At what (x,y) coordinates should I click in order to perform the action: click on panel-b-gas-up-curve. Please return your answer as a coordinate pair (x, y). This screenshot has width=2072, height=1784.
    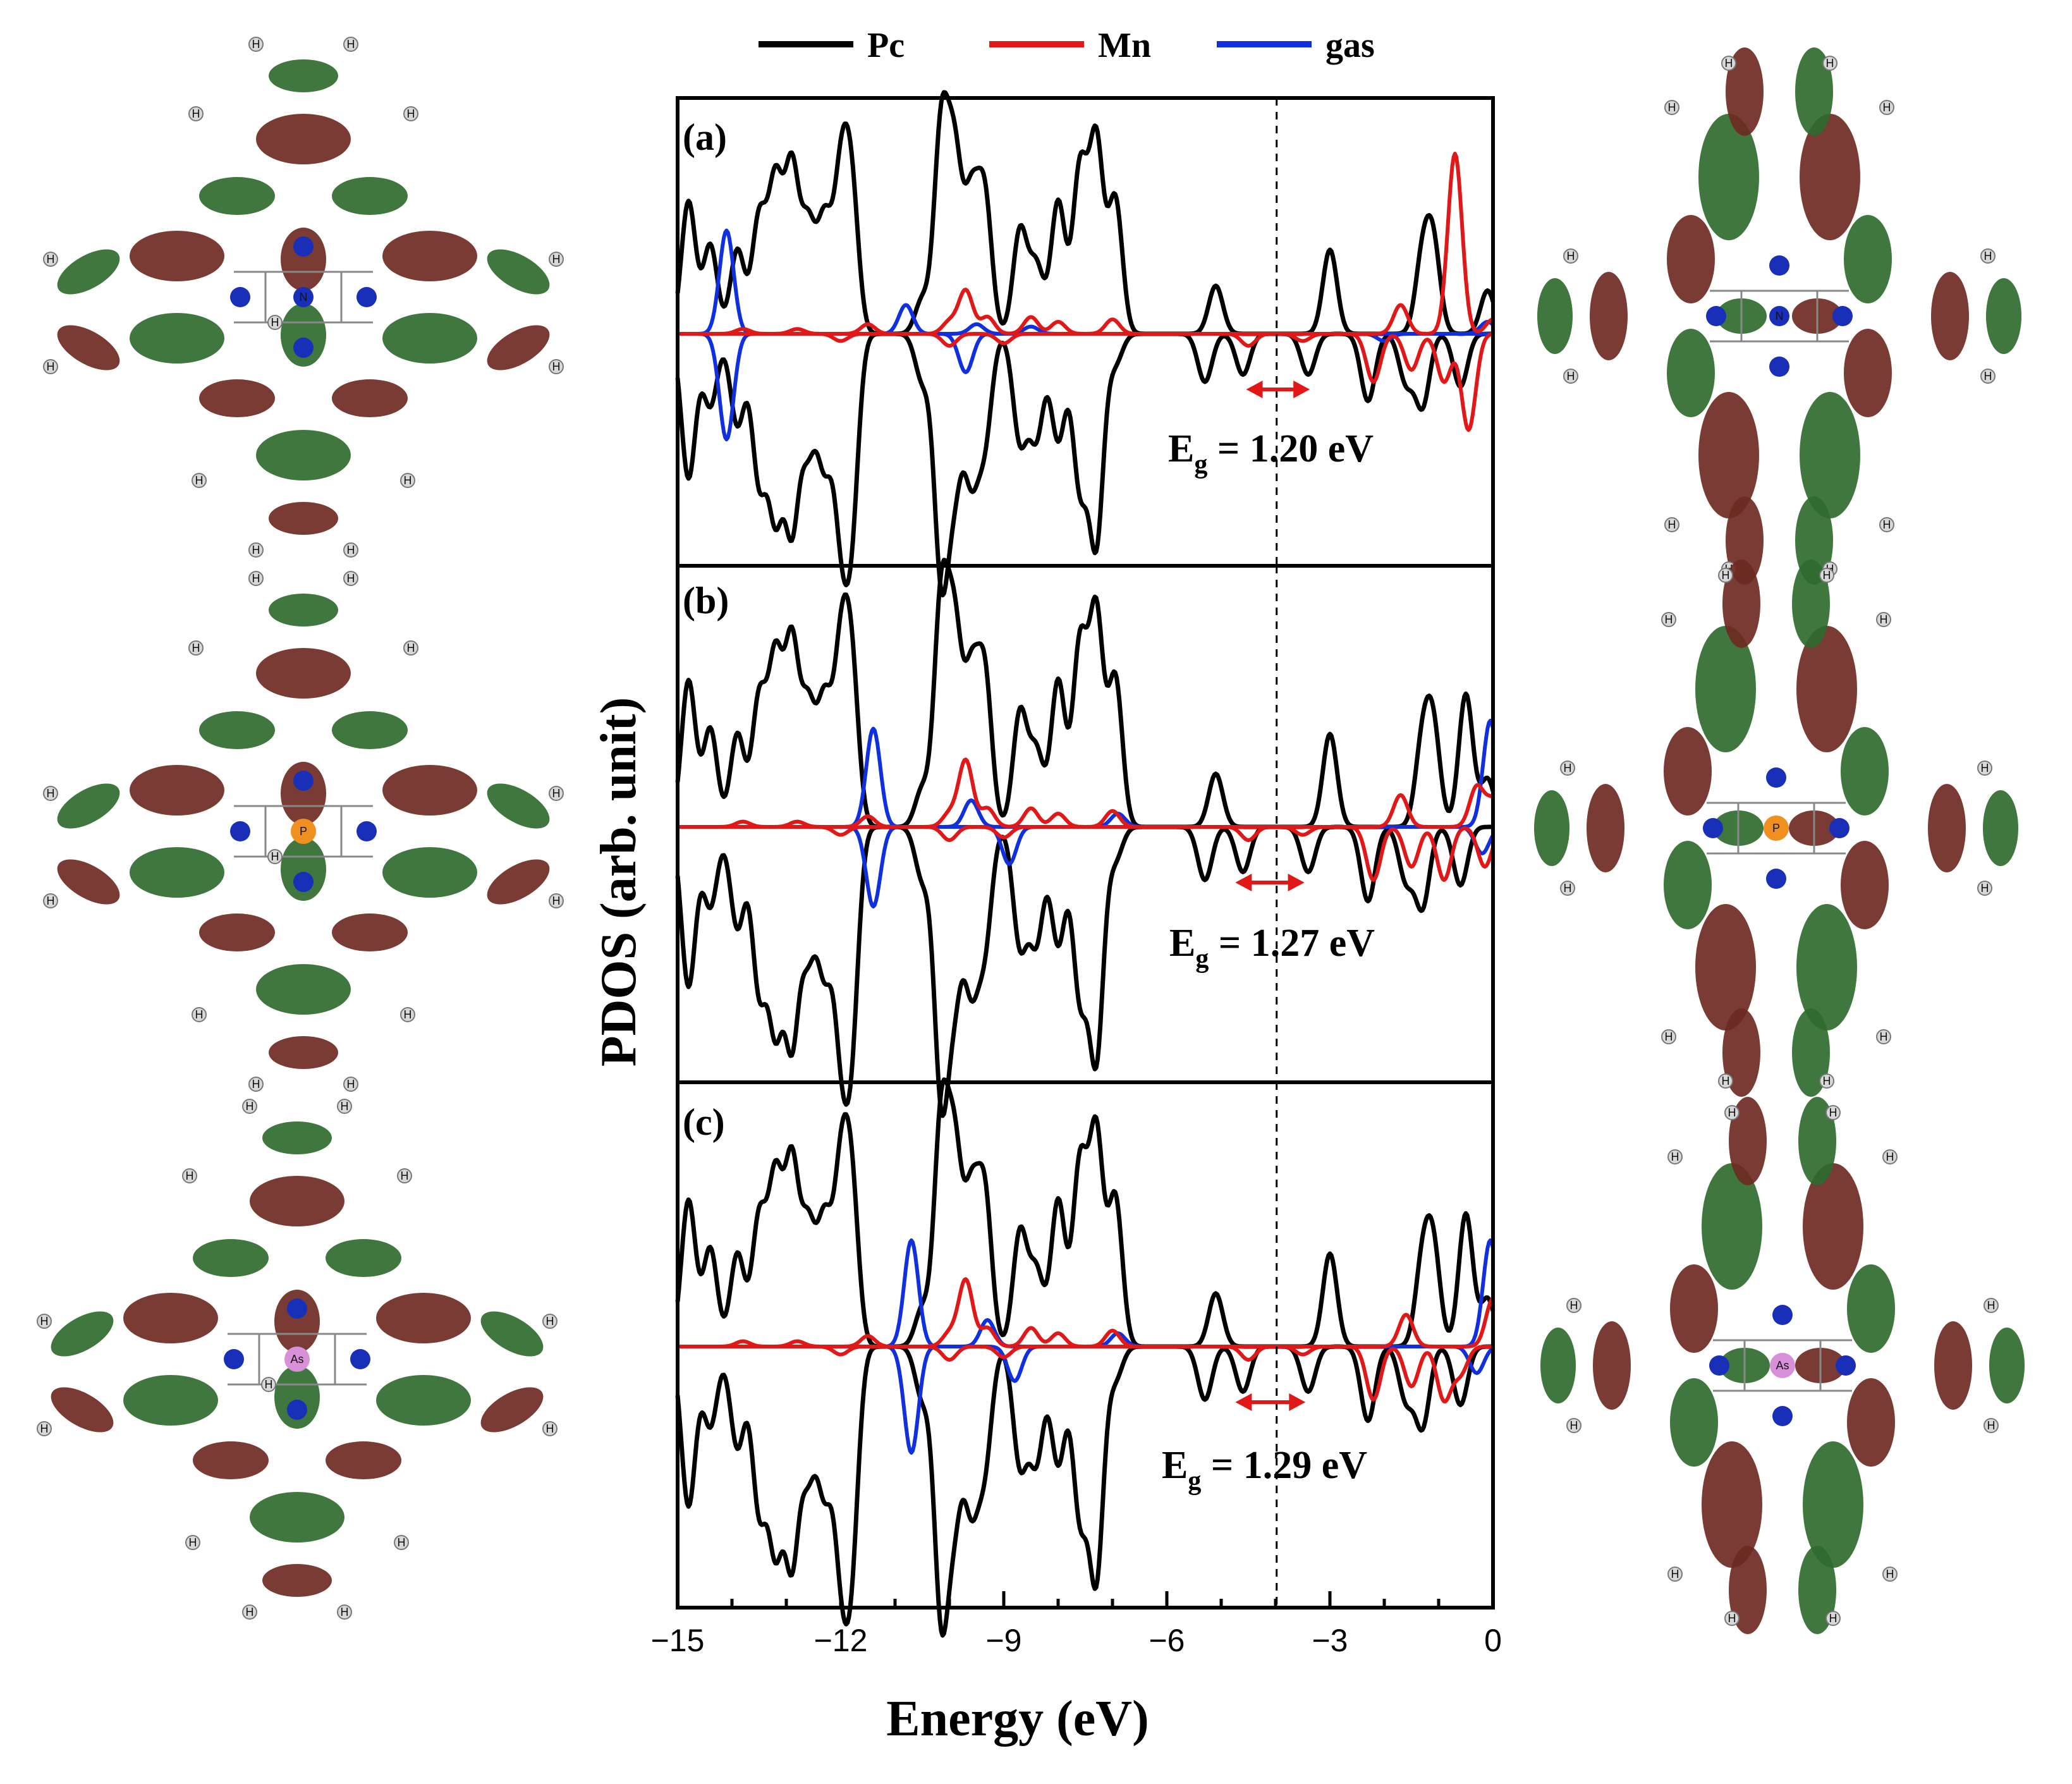
    Looking at the image, I should click on (1086, 774).